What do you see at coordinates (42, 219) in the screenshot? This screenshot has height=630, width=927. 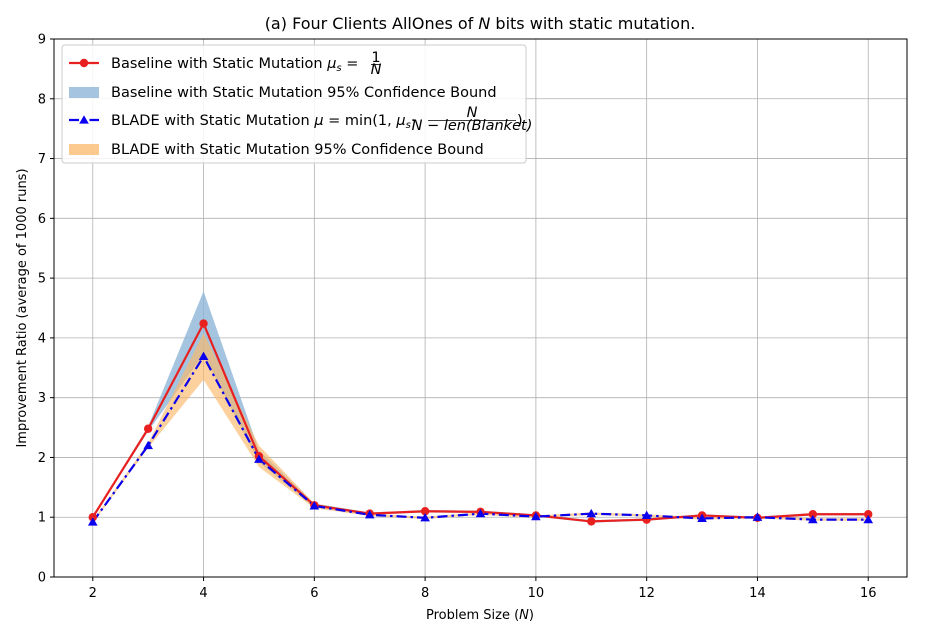 I see `y-tick-label: 6` at bounding box center [42, 219].